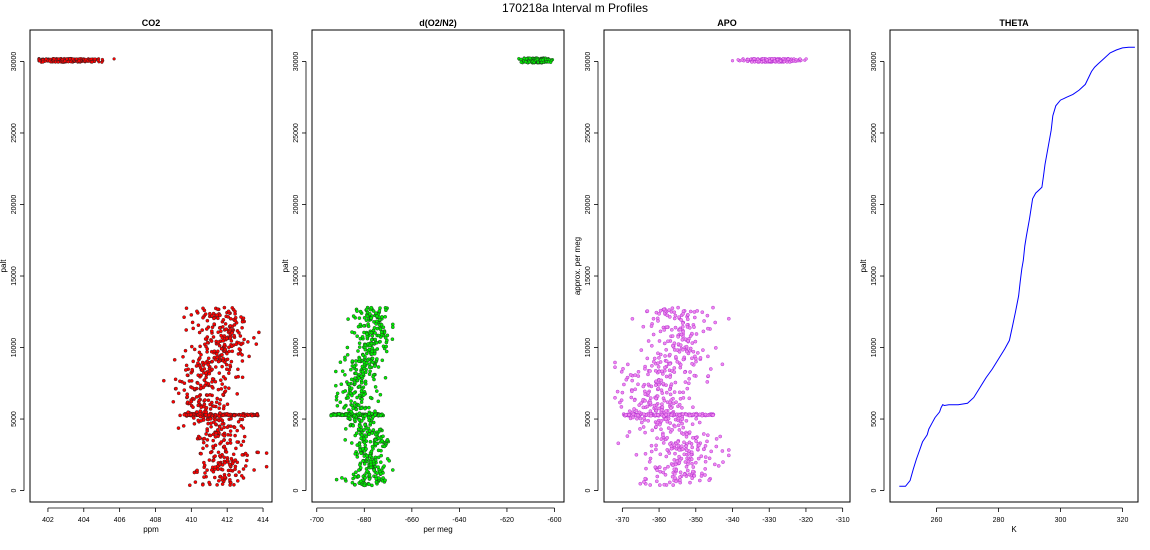  Describe the element at coordinates (84, 520) in the screenshot. I see `x-tick-label: 404` at that location.